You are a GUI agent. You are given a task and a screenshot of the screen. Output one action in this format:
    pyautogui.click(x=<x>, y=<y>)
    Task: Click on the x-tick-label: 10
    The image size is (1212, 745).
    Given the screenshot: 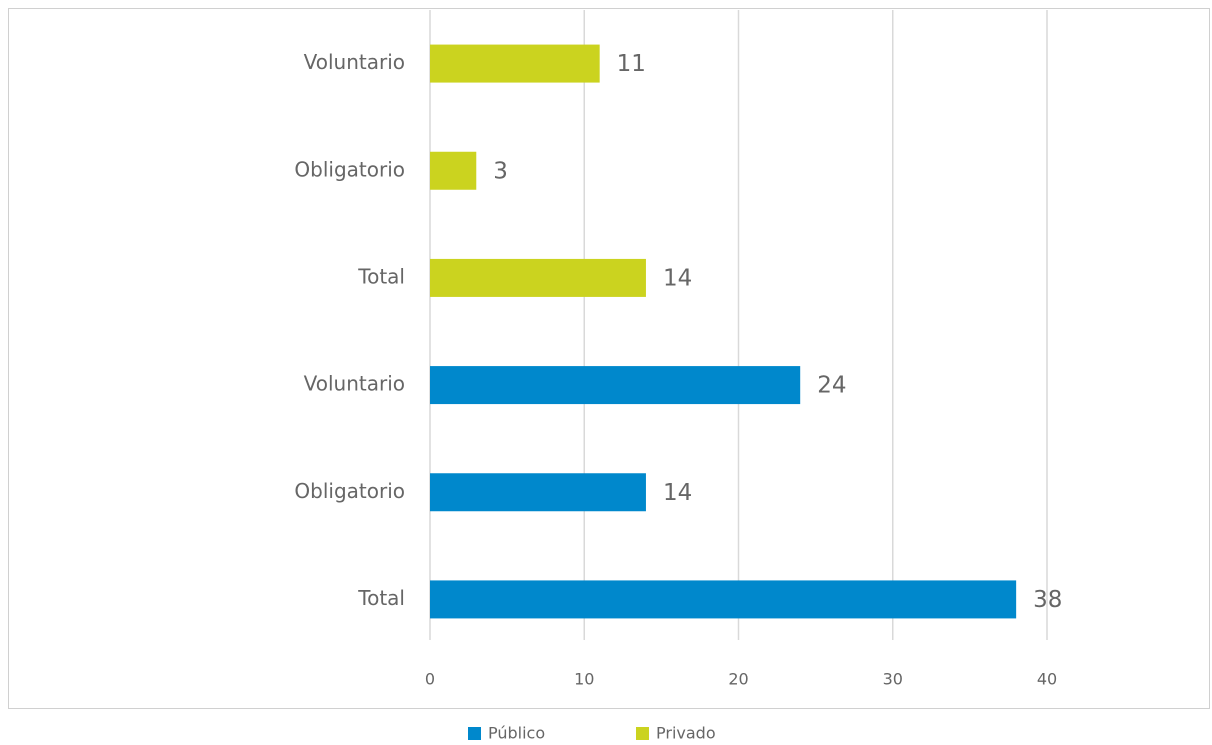 What is the action you would take?
    pyautogui.click(x=584, y=679)
    